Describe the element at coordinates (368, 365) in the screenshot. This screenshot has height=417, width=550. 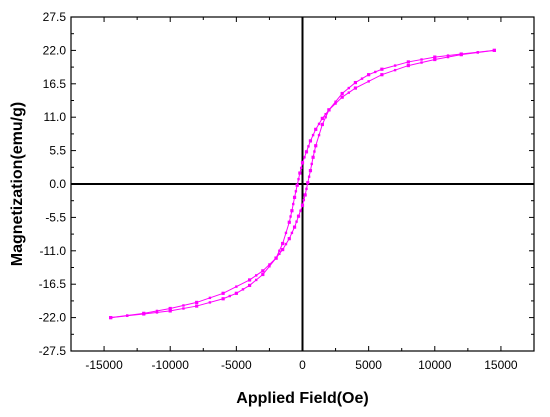
I see `x-tick-label: 5000` at that location.